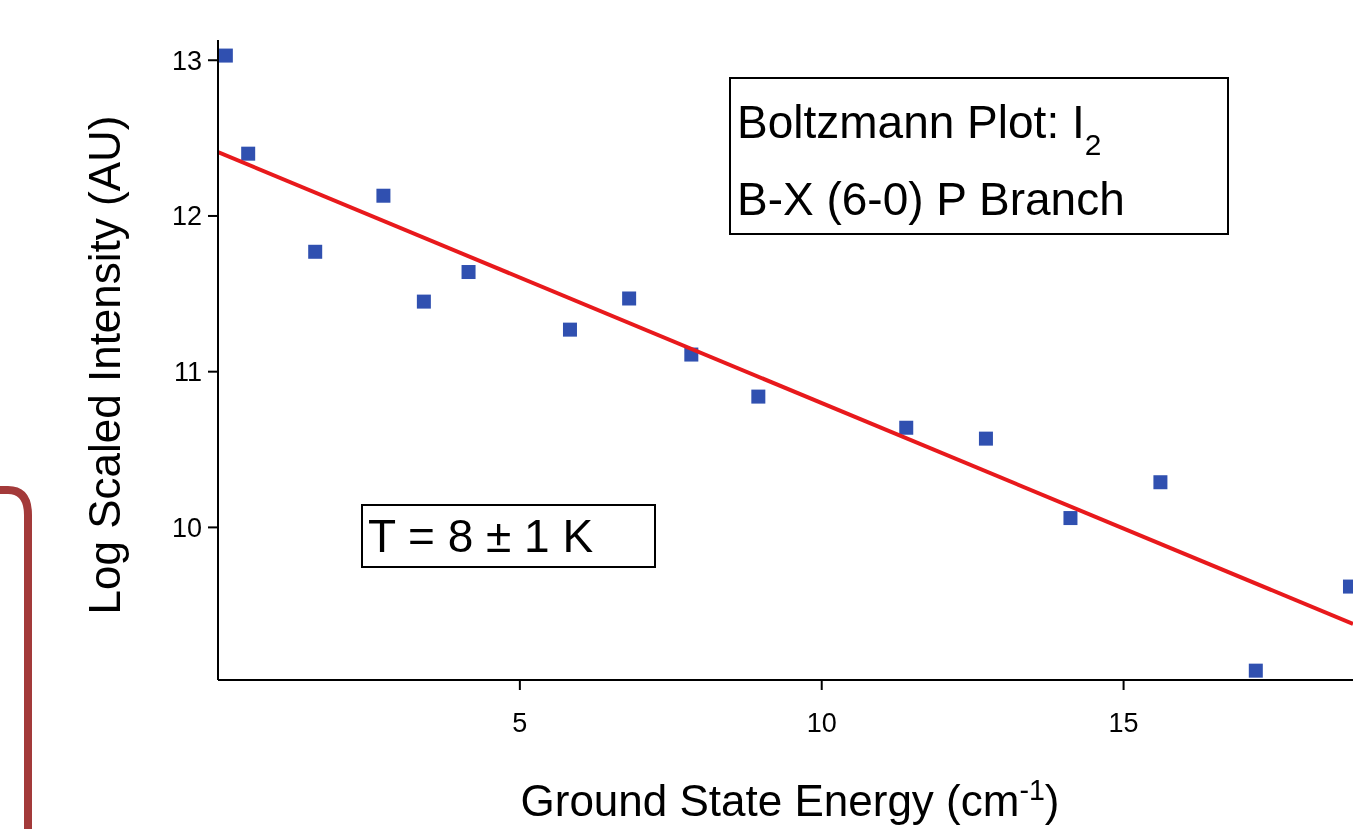  I want to click on x-axis-title: Ground State Energy (cm$^{-1}$), so click(790, 799).